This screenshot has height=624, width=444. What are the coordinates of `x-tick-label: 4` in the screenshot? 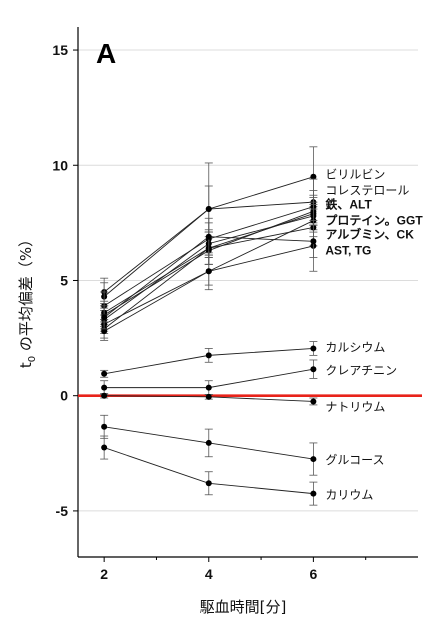 It's located at (209, 574).